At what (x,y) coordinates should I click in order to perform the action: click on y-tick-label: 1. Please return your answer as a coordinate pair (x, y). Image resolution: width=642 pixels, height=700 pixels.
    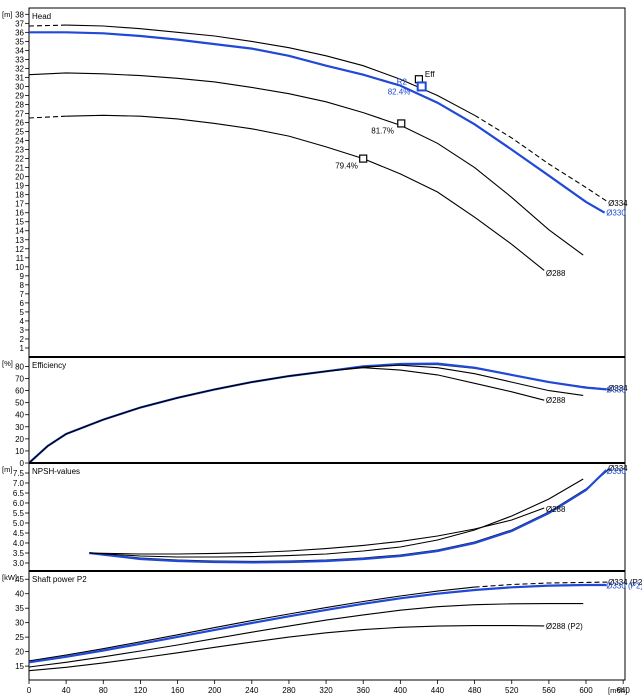
    Looking at the image, I should click on (22, 348).